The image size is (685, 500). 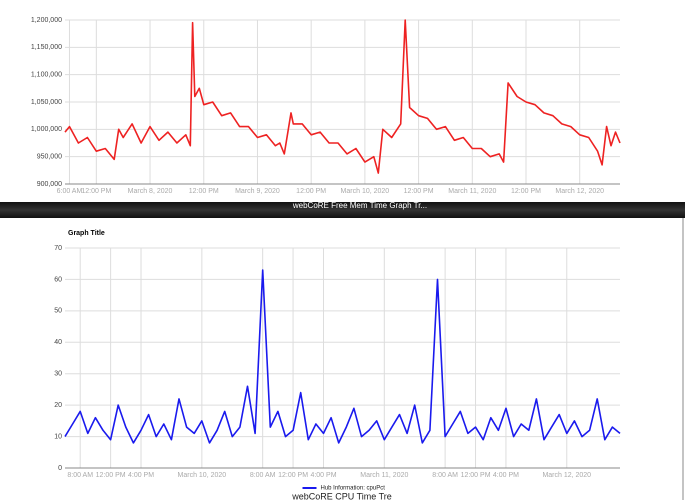 What do you see at coordinates (58, 342) in the screenshot?
I see `y-tick-label: 40` at bounding box center [58, 342].